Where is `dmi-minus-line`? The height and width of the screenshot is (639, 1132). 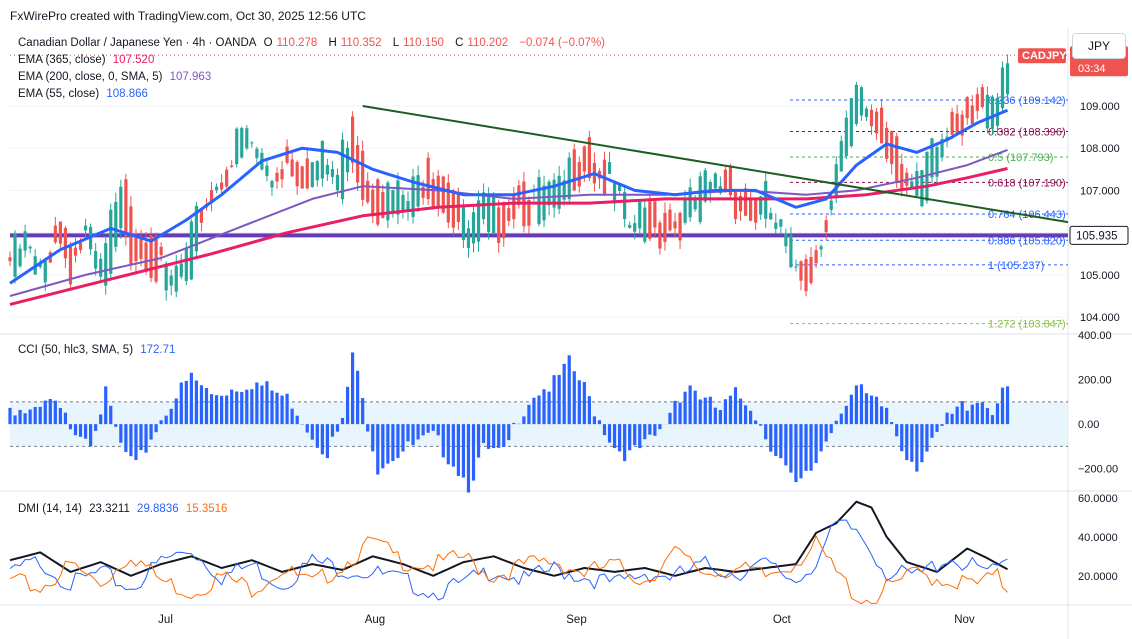 dmi-minus-line is located at coordinates (508, 570).